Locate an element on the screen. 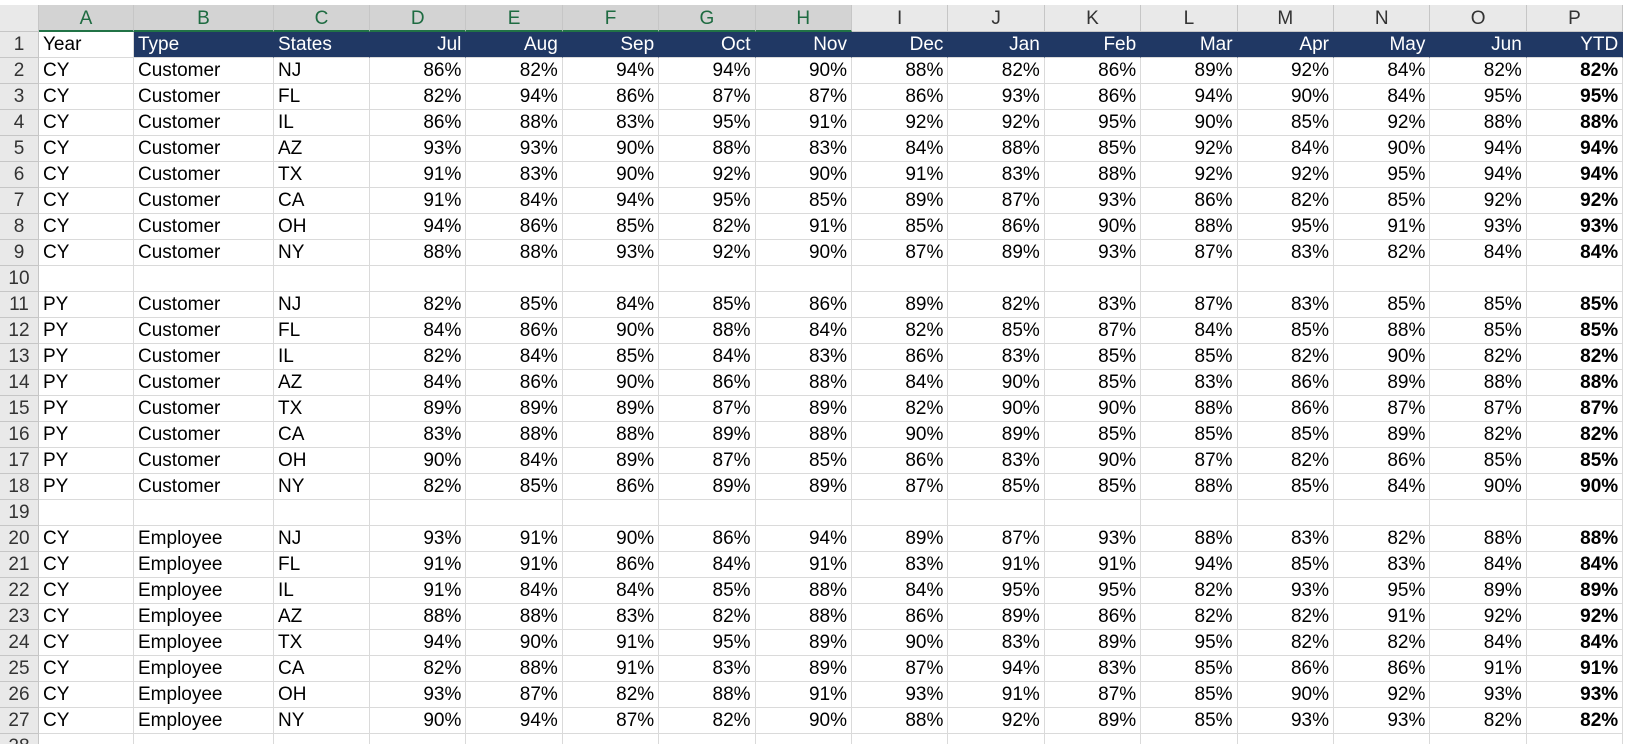 The height and width of the screenshot is (744, 1626). header-cell: Jul is located at coordinates (418, 45).